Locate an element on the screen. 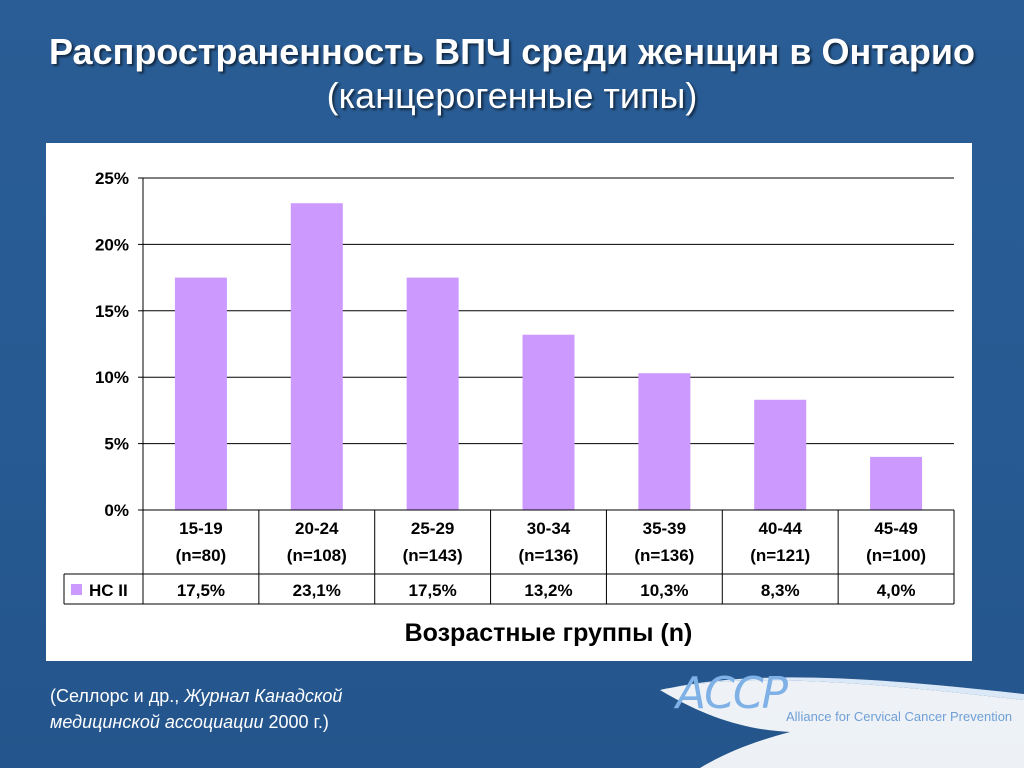 The width and height of the screenshot is (1024, 768). y-tick-label: 15% is located at coordinates (112, 311).